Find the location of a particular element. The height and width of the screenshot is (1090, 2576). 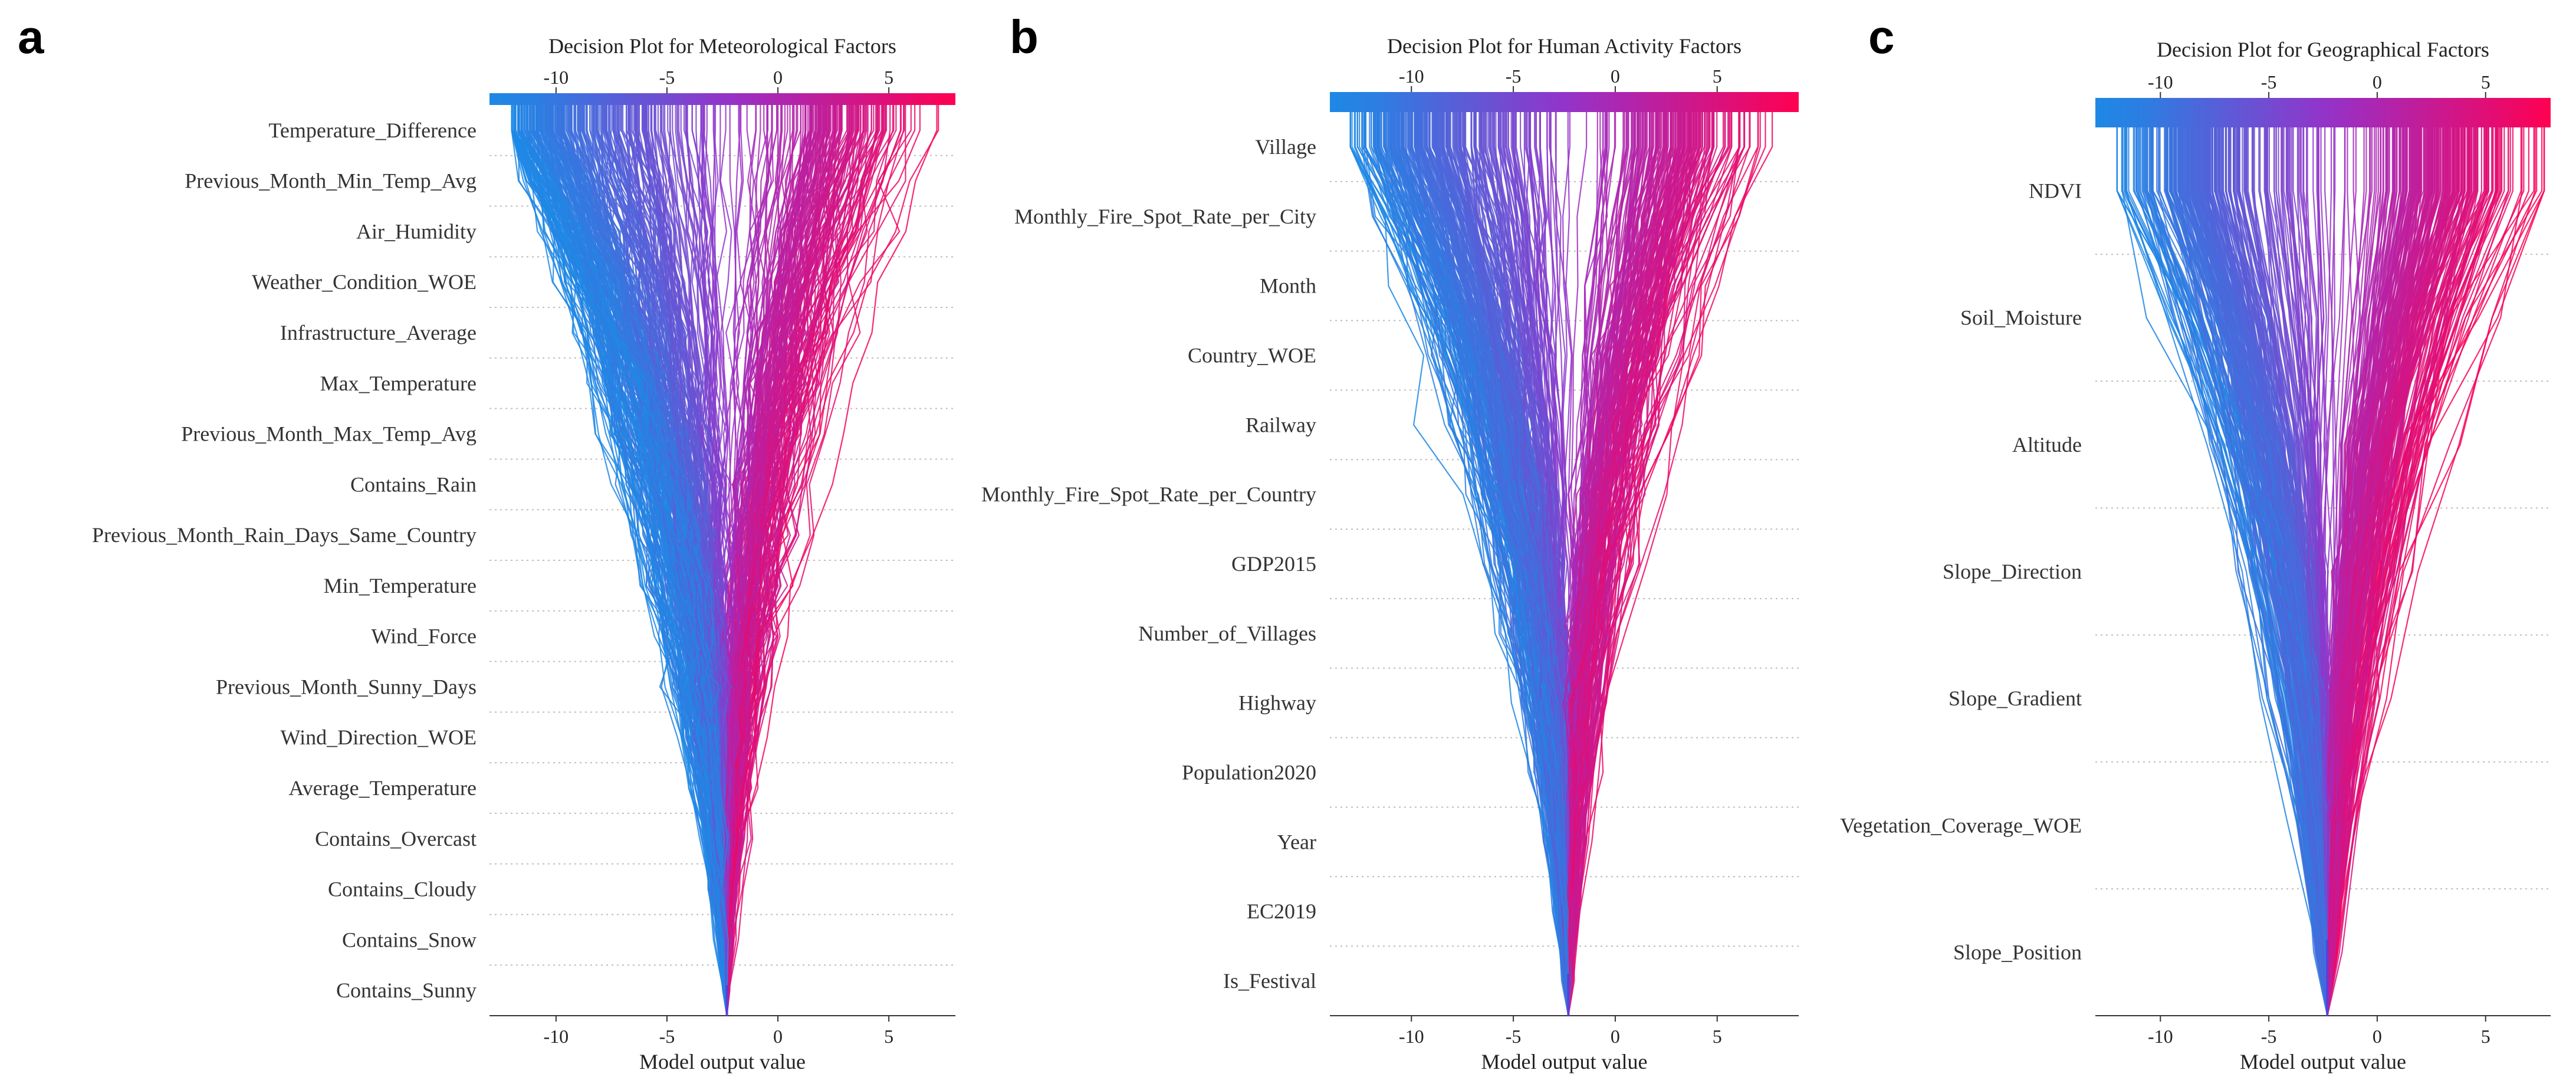

feature-label: Number_of_Villages is located at coordinates (1227, 633).